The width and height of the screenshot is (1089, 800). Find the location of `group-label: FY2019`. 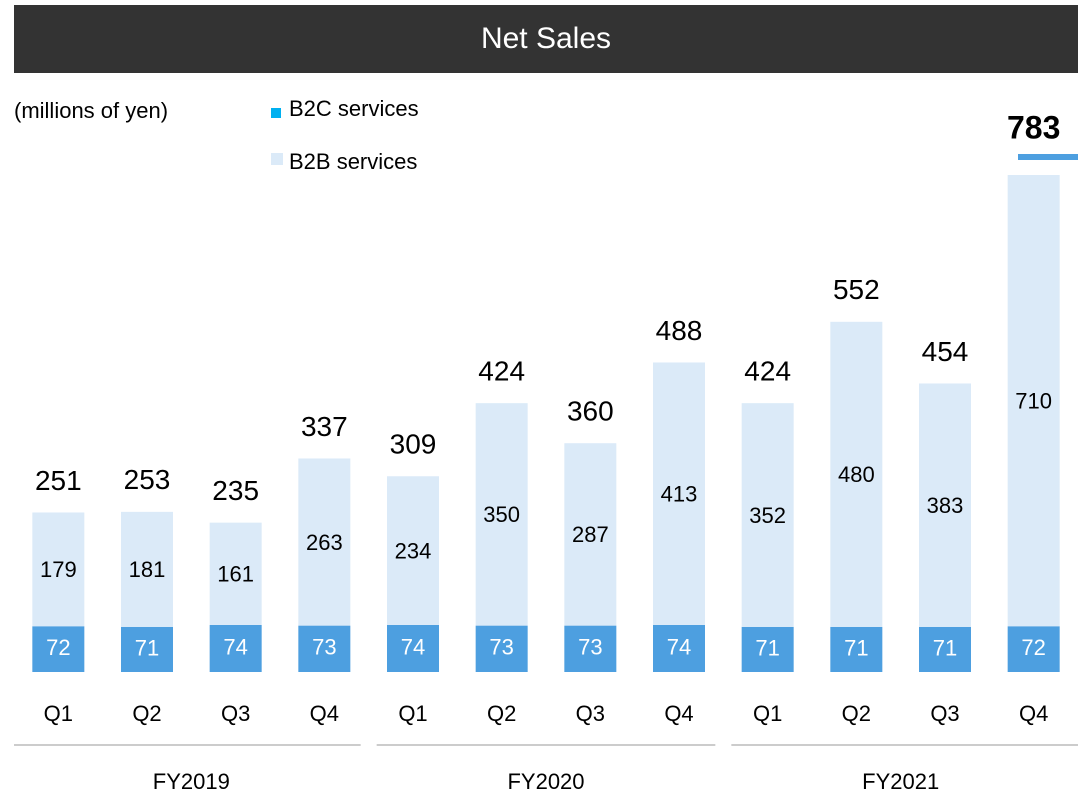

group-label: FY2019 is located at coordinates (191, 781).